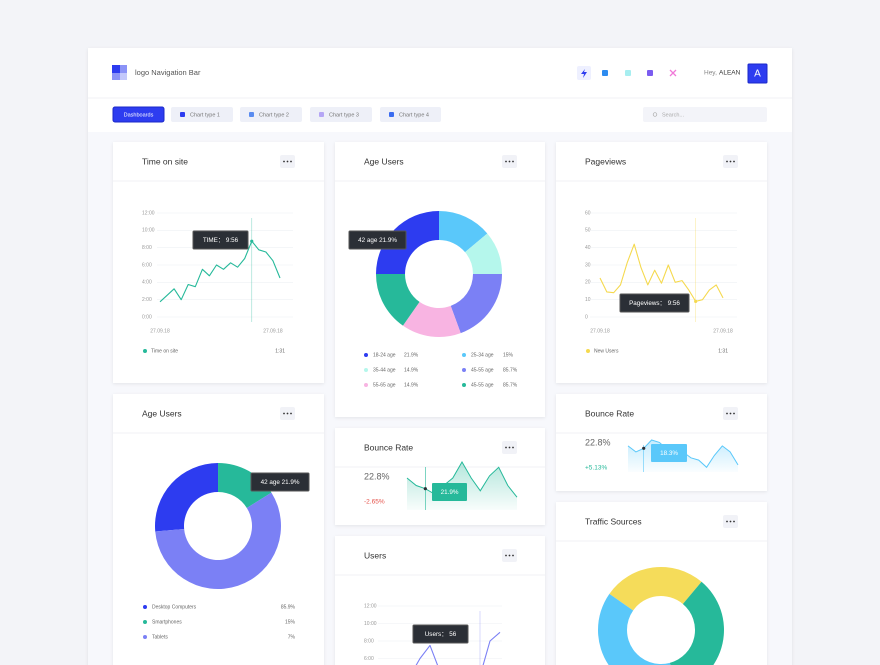 This screenshot has width=880, height=665. Describe the element at coordinates (205, 115) in the screenshot. I see `tab-label: Chart type 1` at that location.